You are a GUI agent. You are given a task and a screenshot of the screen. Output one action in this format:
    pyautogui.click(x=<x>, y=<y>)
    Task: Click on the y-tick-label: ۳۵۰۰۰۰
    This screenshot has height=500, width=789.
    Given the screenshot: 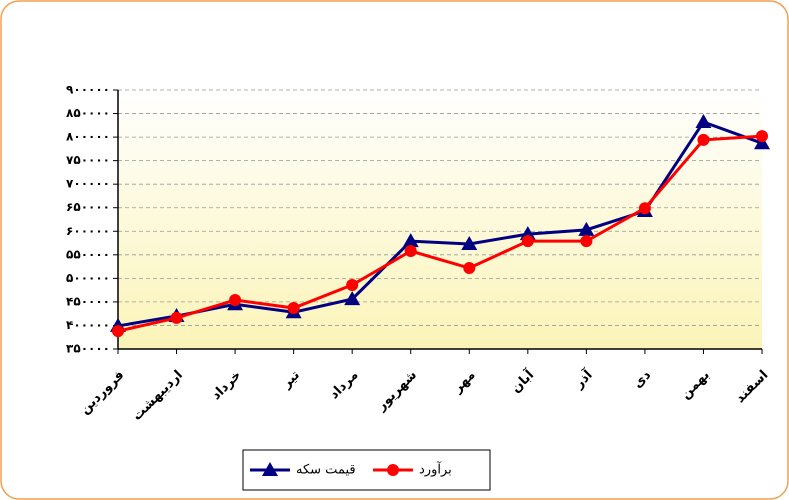 What is the action you would take?
    pyautogui.click(x=88, y=349)
    